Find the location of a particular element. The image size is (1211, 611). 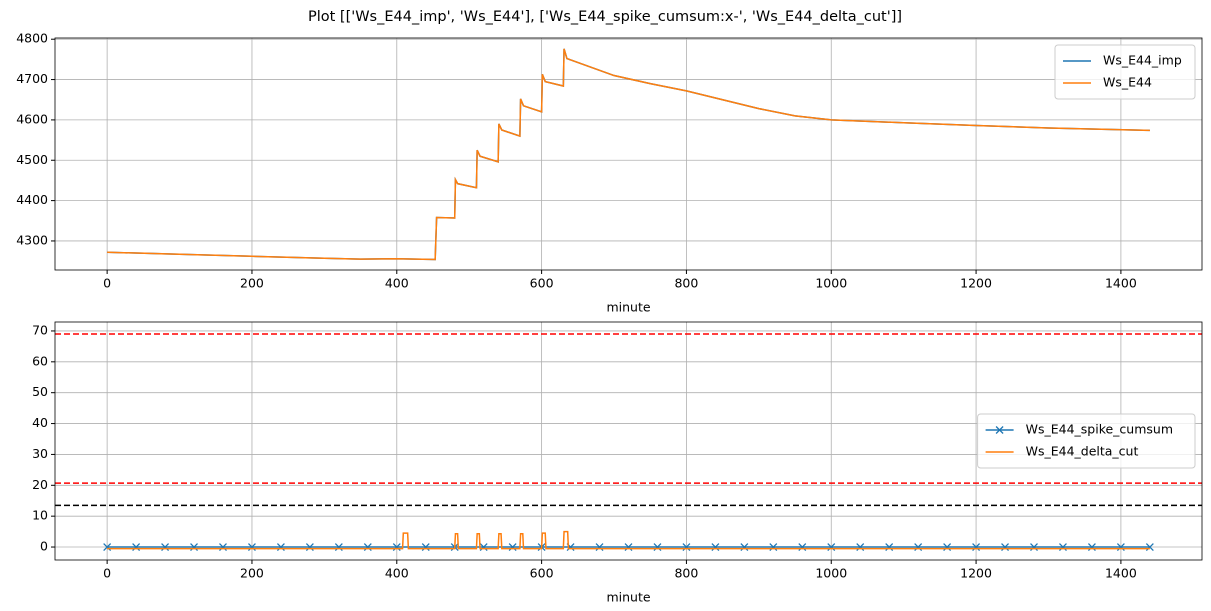

y-tick-label: 4500 is located at coordinates (32, 159).